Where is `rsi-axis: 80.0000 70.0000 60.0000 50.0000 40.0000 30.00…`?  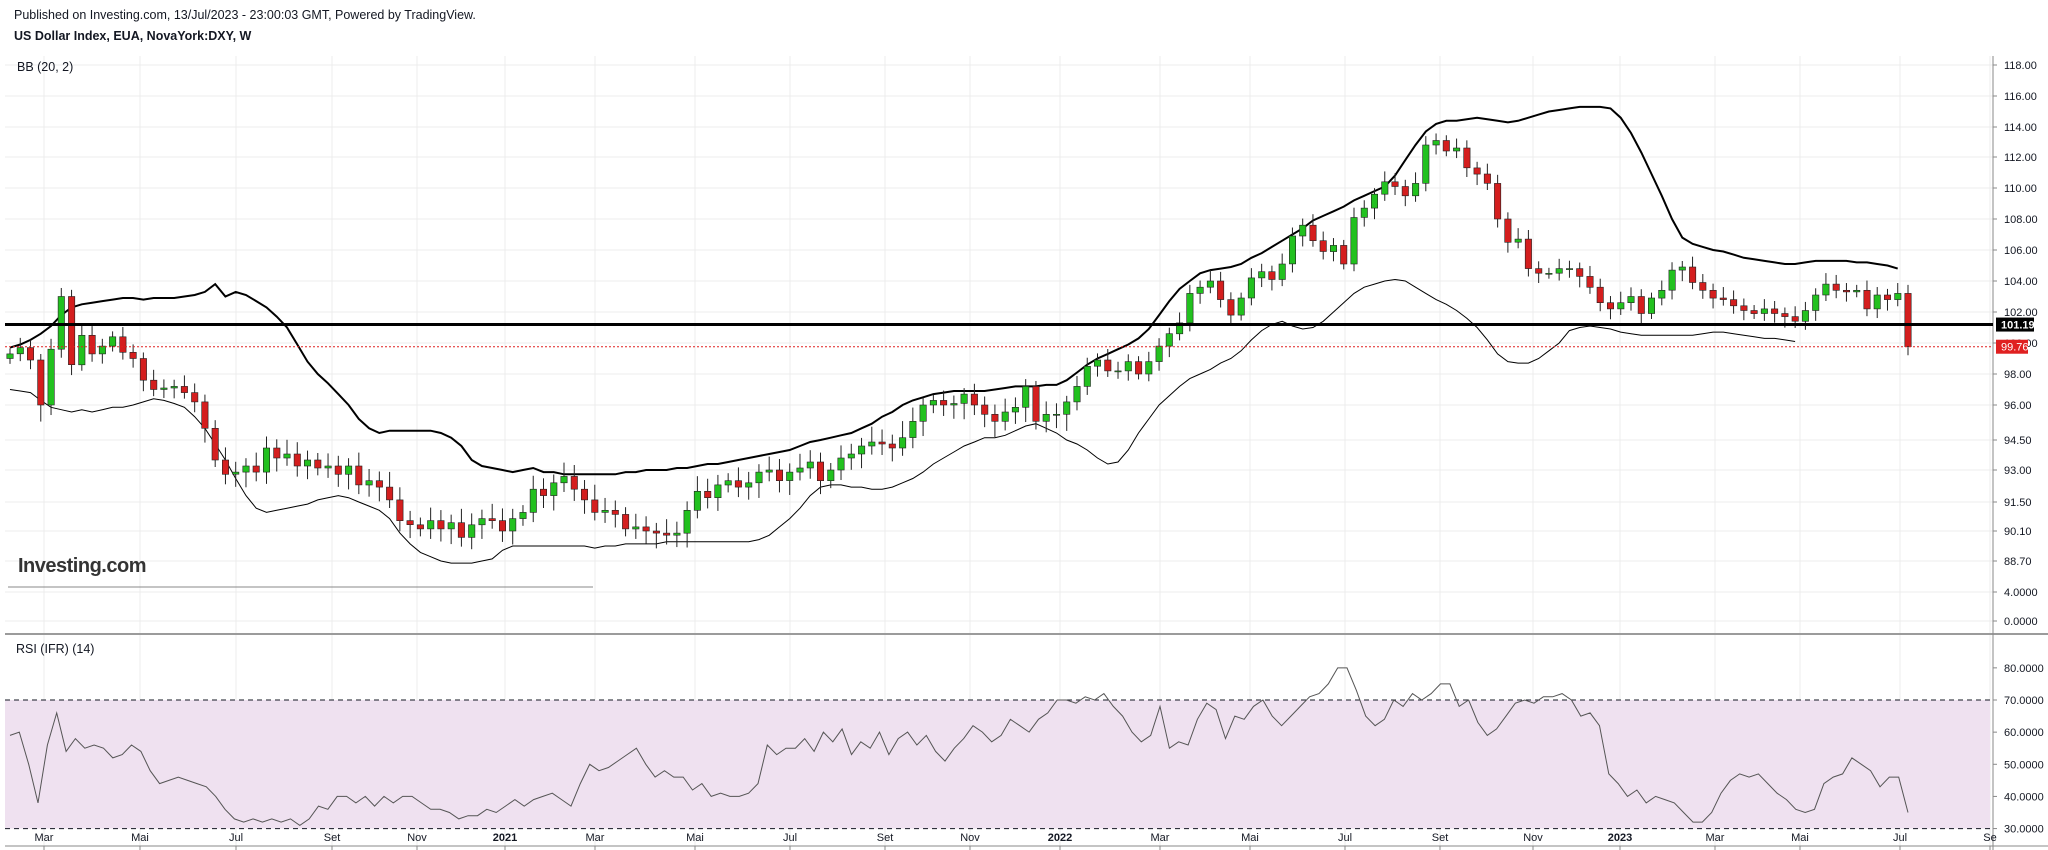
rsi-axis: 80.0000 70.0000 60.0000 50.0000 40.0000 30.00… is located at coordinates (2018, 749).